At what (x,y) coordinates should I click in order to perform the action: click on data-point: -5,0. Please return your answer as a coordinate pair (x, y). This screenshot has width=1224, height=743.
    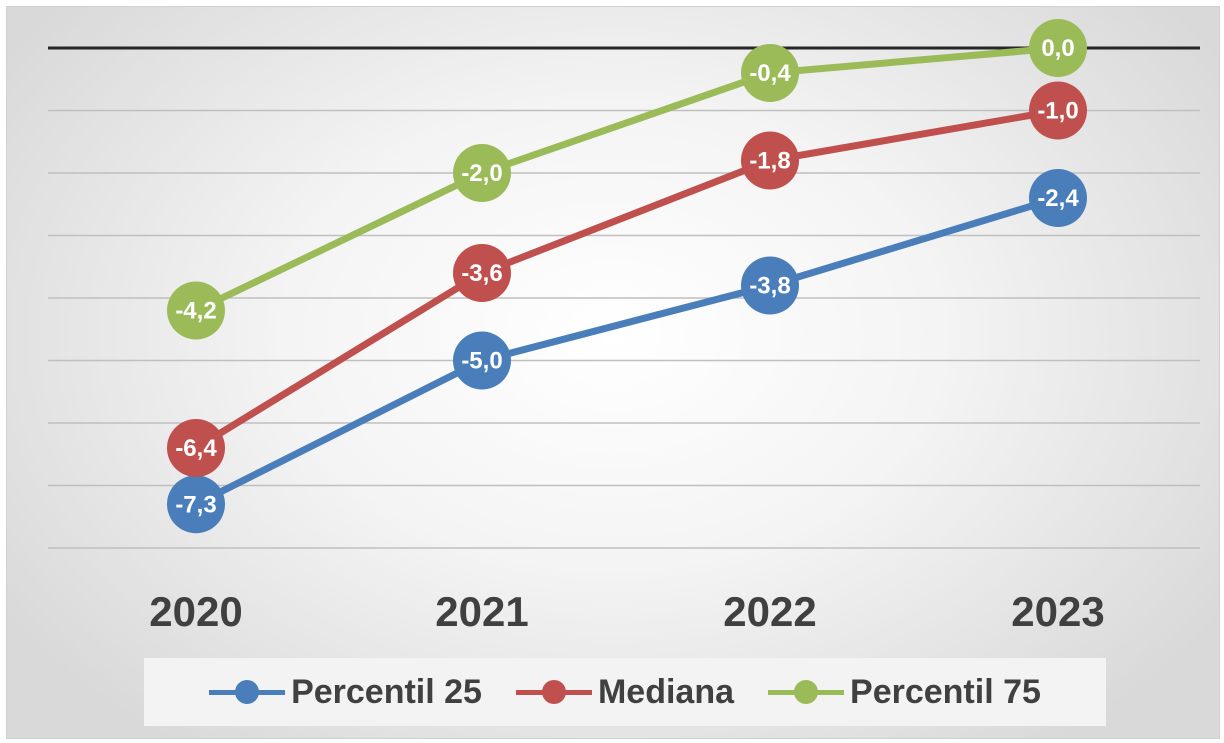
    Looking at the image, I should click on (482, 360).